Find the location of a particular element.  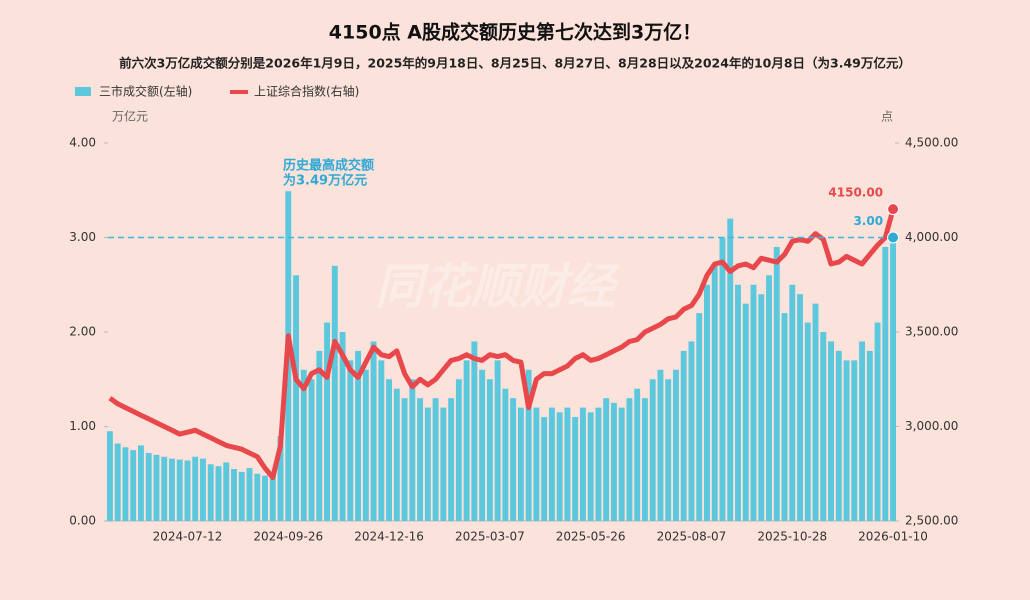

y2-tick-label: 3,500.00 is located at coordinates (931, 332).